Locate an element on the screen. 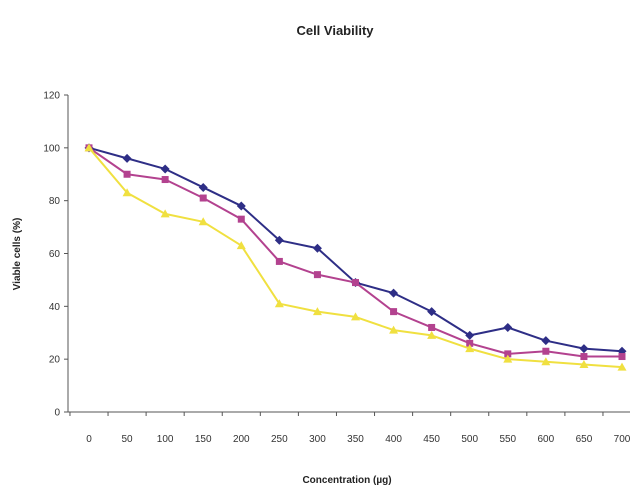 The width and height of the screenshot is (641, 494). y-tick-label: 0 is located at coordinates (57, 413).